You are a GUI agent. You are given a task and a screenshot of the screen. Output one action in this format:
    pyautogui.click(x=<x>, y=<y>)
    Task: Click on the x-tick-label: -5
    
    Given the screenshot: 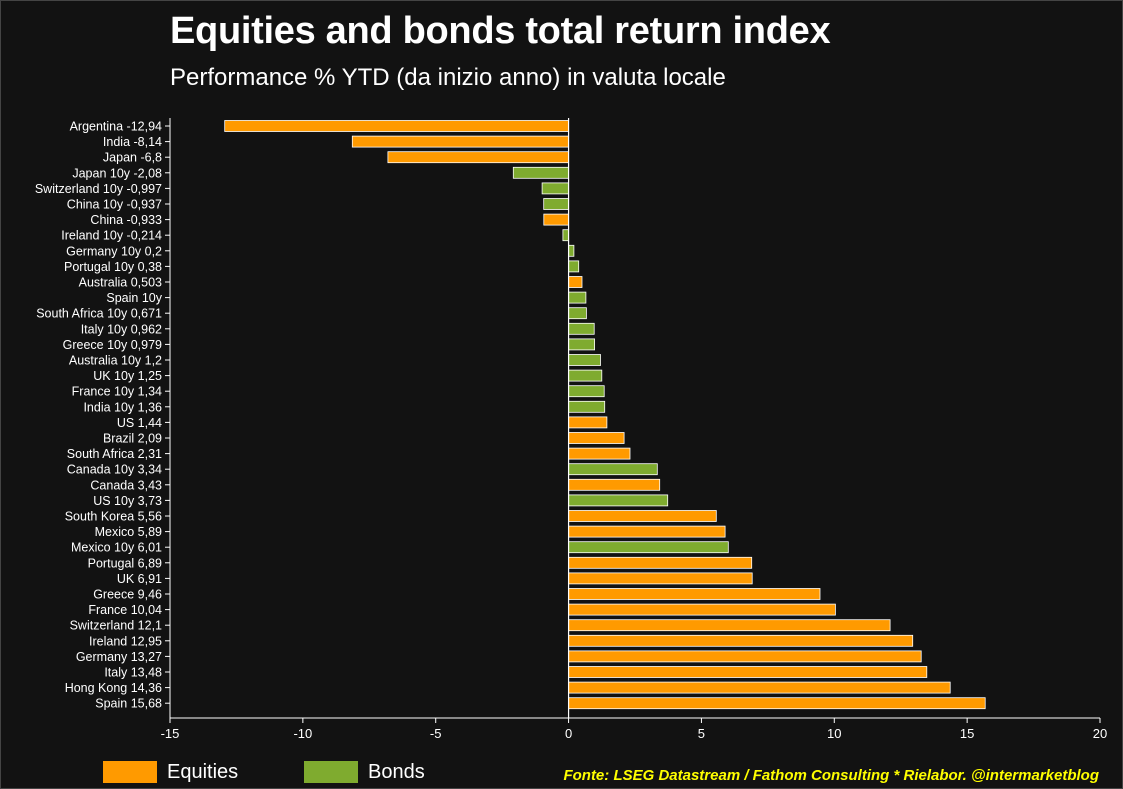 What is the action you would take?
    pyautogui.click(x=436, y=733)
    